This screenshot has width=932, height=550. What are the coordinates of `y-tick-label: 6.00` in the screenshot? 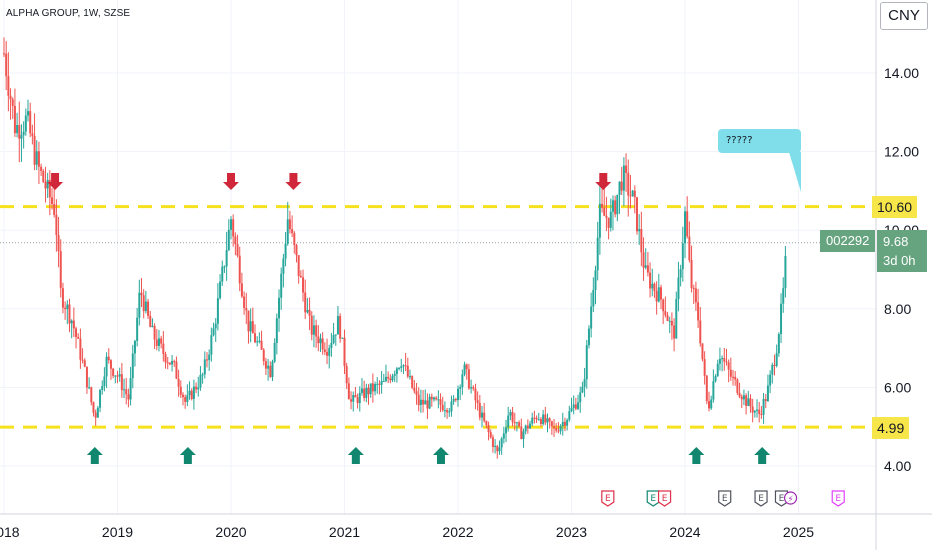 It's located at (897, 387).